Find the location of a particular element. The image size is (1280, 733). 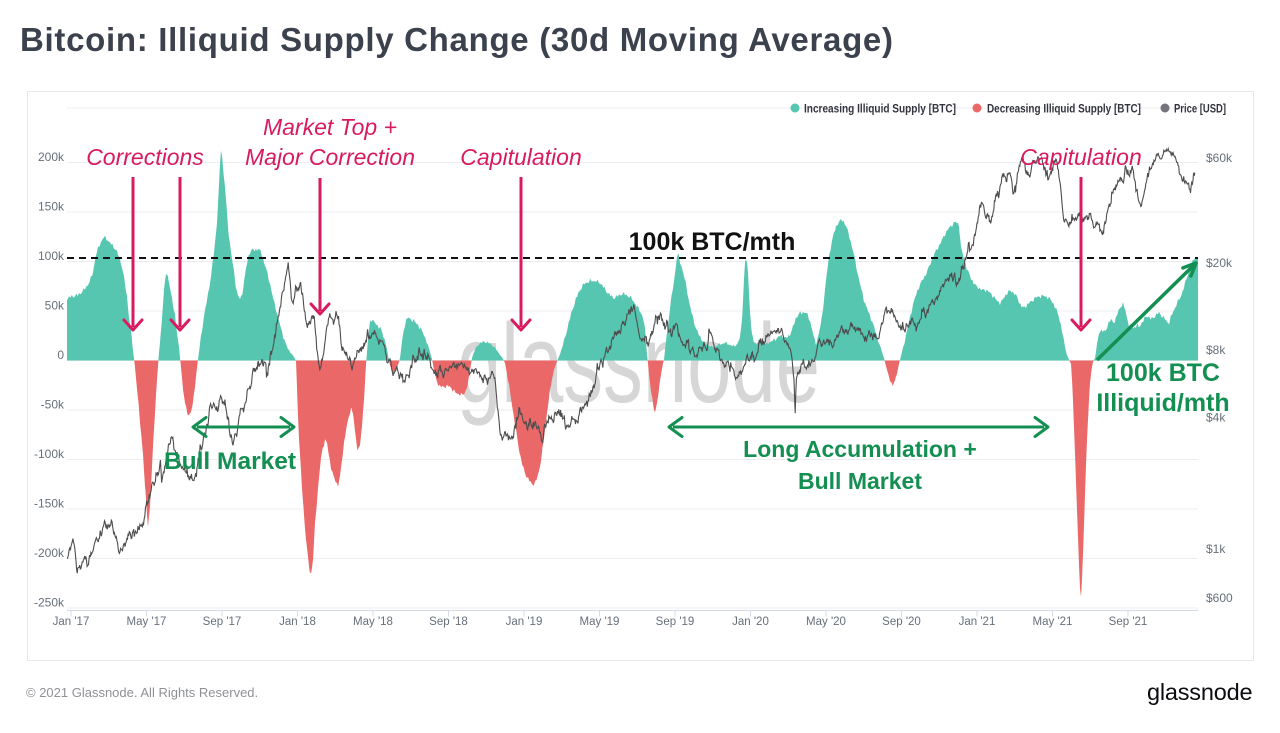

svg-text: Long Accumulation + is located at coordinates (860, 449).